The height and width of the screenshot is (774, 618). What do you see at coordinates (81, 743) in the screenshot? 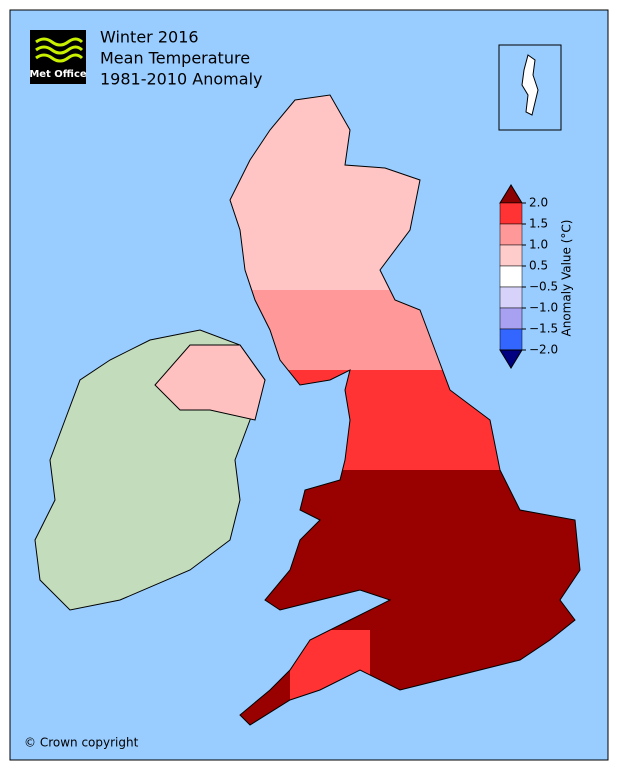
I see `copyright: © Crown copyright` at bounding box center [81, 743].